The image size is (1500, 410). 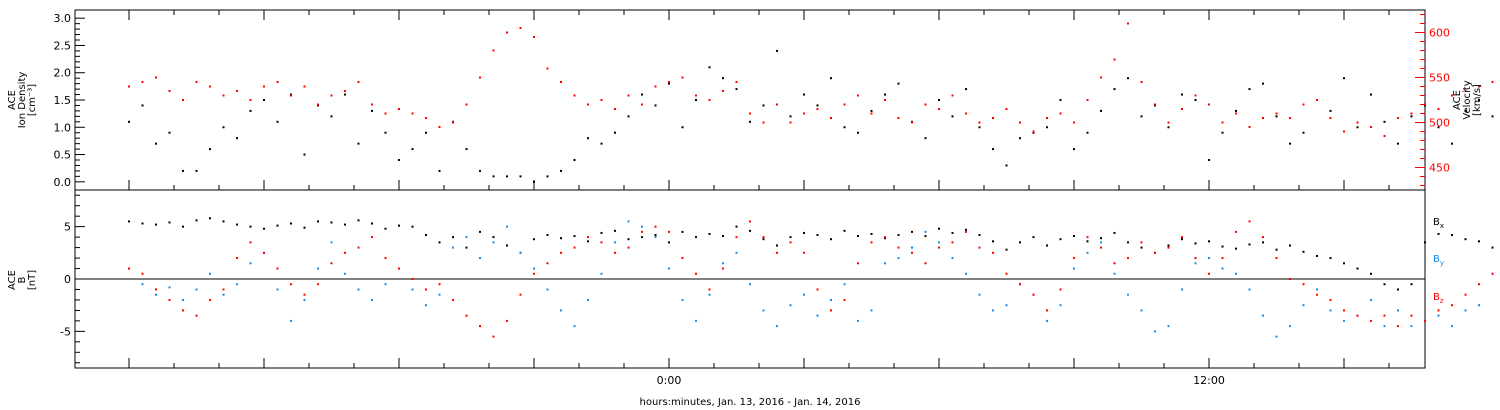 I want to click on field-axis-label-line: [nT], so click(x=32, y=280).